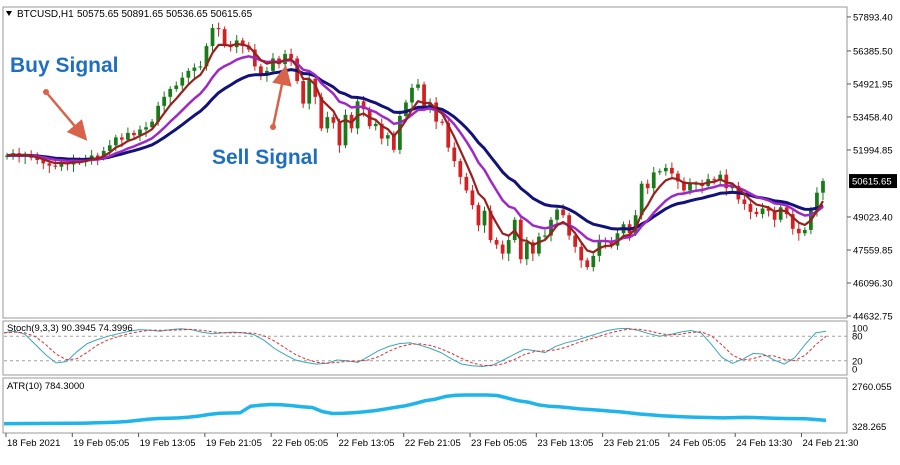 The height and width of the screenshot is (465, 900). What do you see at coordinates (265, 157) in the screenshot?
I see `sell-signal-callout: Sell Signal` at bounding box center [265, 157].